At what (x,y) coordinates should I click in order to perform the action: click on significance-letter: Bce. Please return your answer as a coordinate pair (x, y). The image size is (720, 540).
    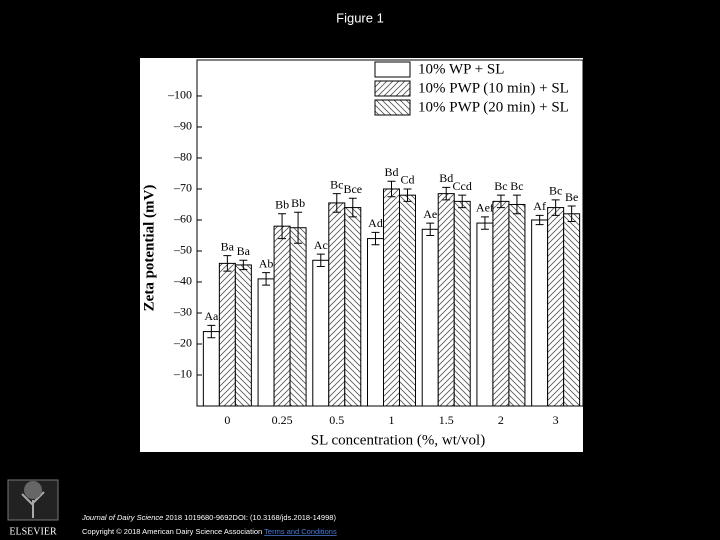
    Looking at the image, I should click on (352, 189).